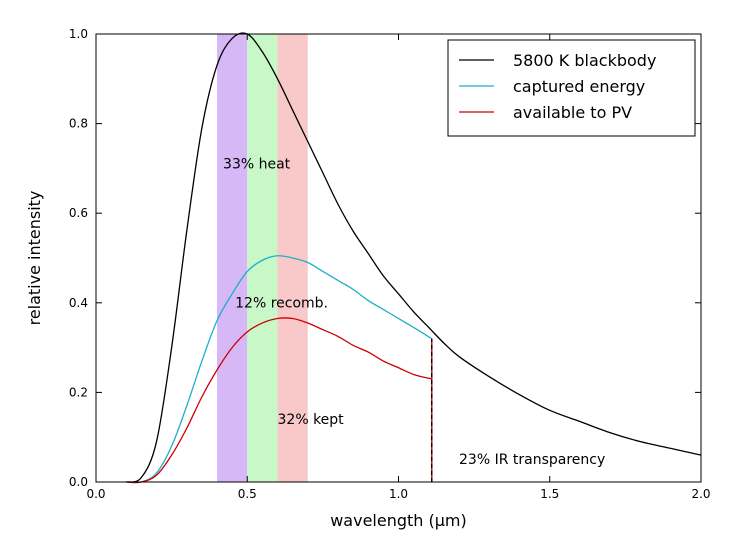 The image size is (753, 548). I want to click on annotation-0: 33% heat, so click(257, 164).